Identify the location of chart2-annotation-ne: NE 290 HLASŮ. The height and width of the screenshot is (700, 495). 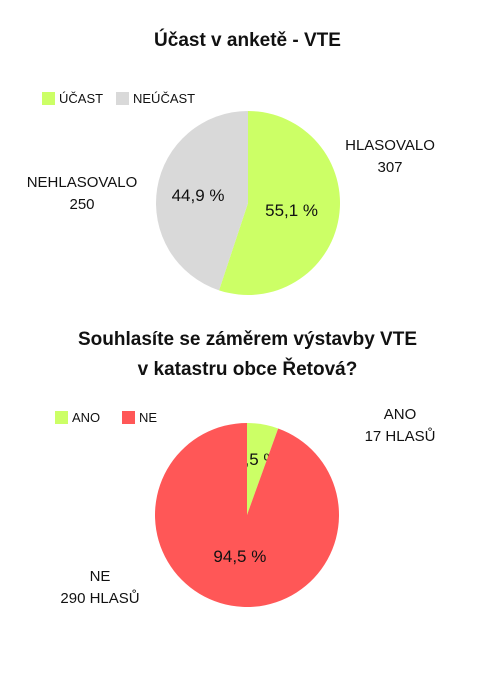
(100, 588).